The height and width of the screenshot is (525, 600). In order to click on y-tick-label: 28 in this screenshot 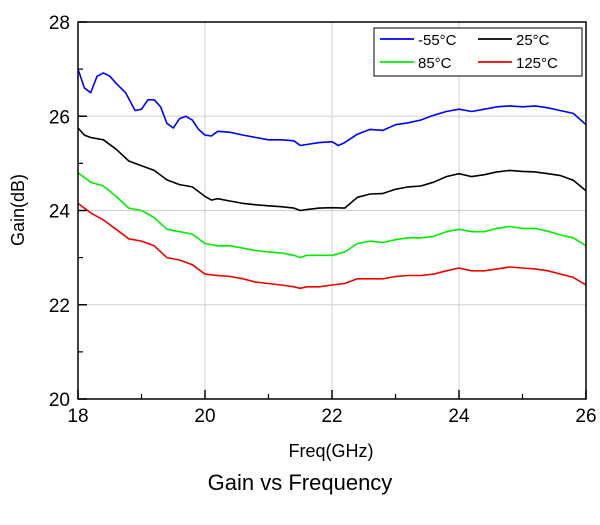, I will do `click(59, 23)`.